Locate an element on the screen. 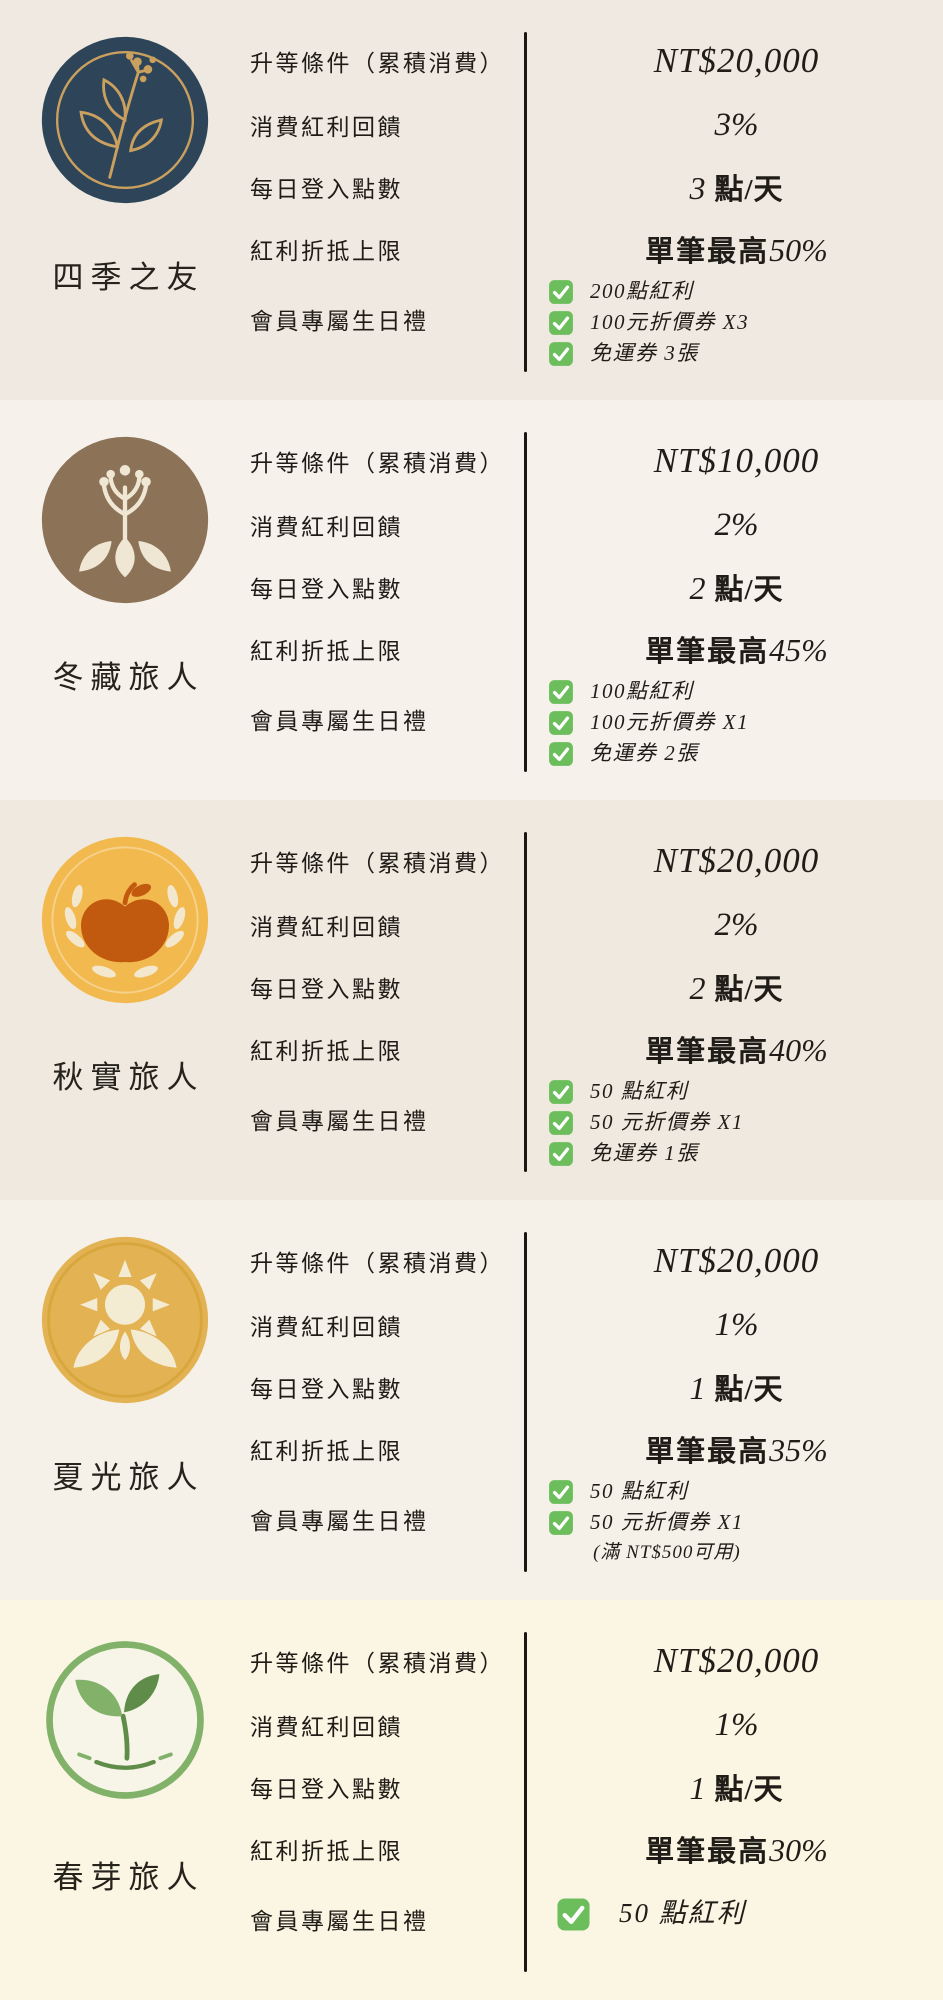 This screenshot has height=2000, width=943. tier-name: 冬藏旅人 is located at coordinates (128, 677).